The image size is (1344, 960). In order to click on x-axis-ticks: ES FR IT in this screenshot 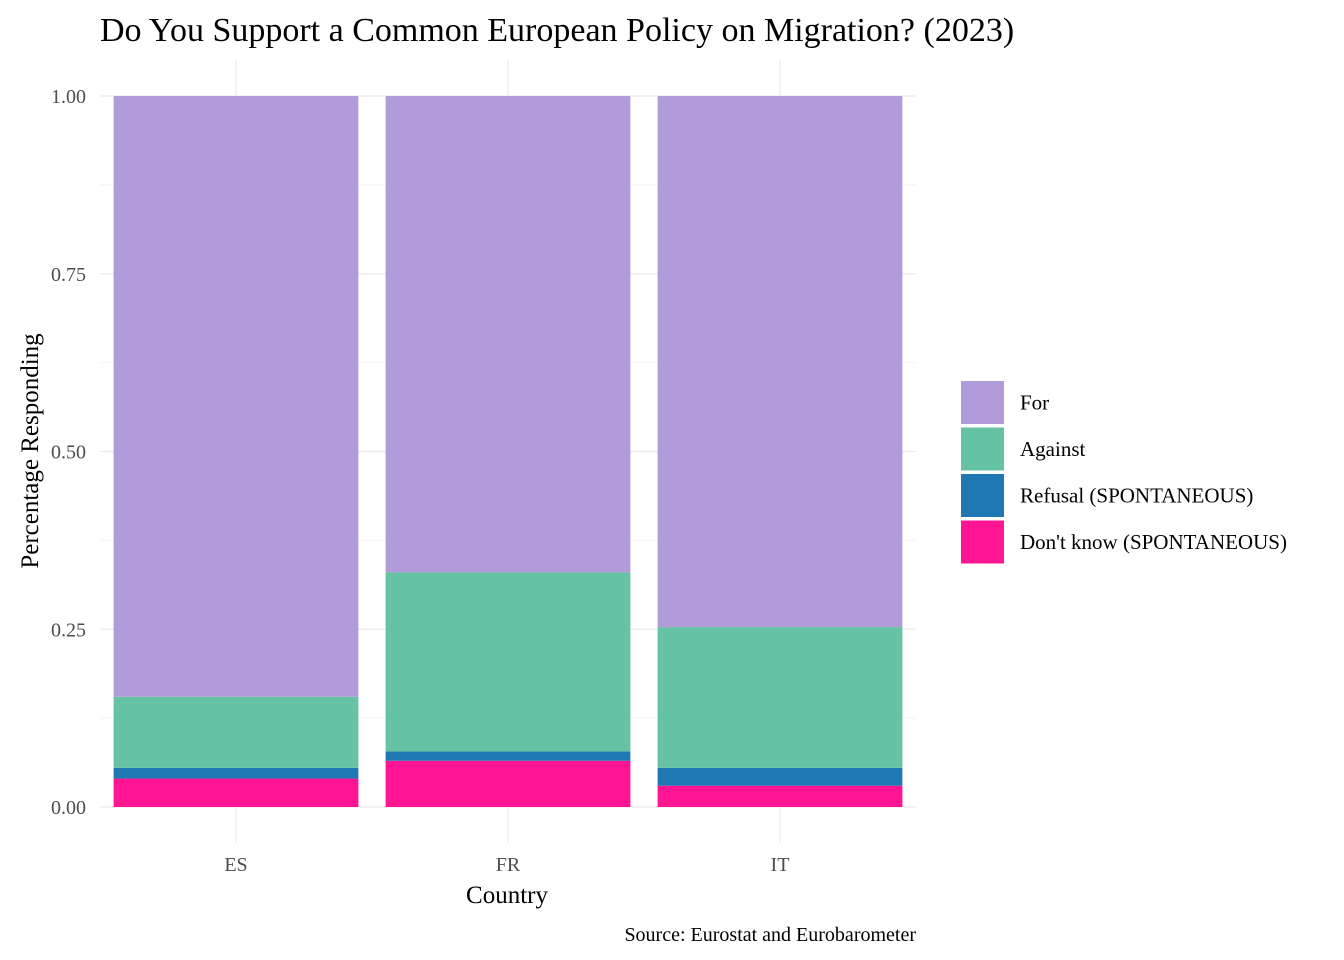, I will do `click(506, 865)`.